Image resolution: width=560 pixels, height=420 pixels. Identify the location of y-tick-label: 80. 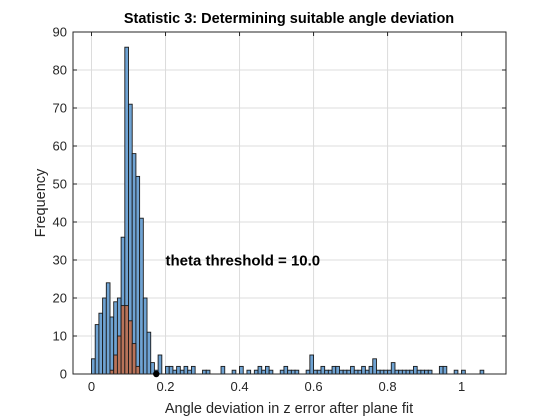
(60, 70).